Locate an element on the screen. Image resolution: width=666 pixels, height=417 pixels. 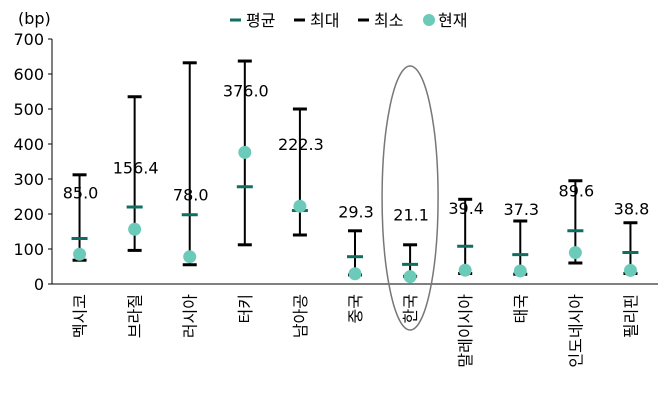
y-axis: 0 100 200 300 400 500 600 700 is located at coordinates (33, 162).